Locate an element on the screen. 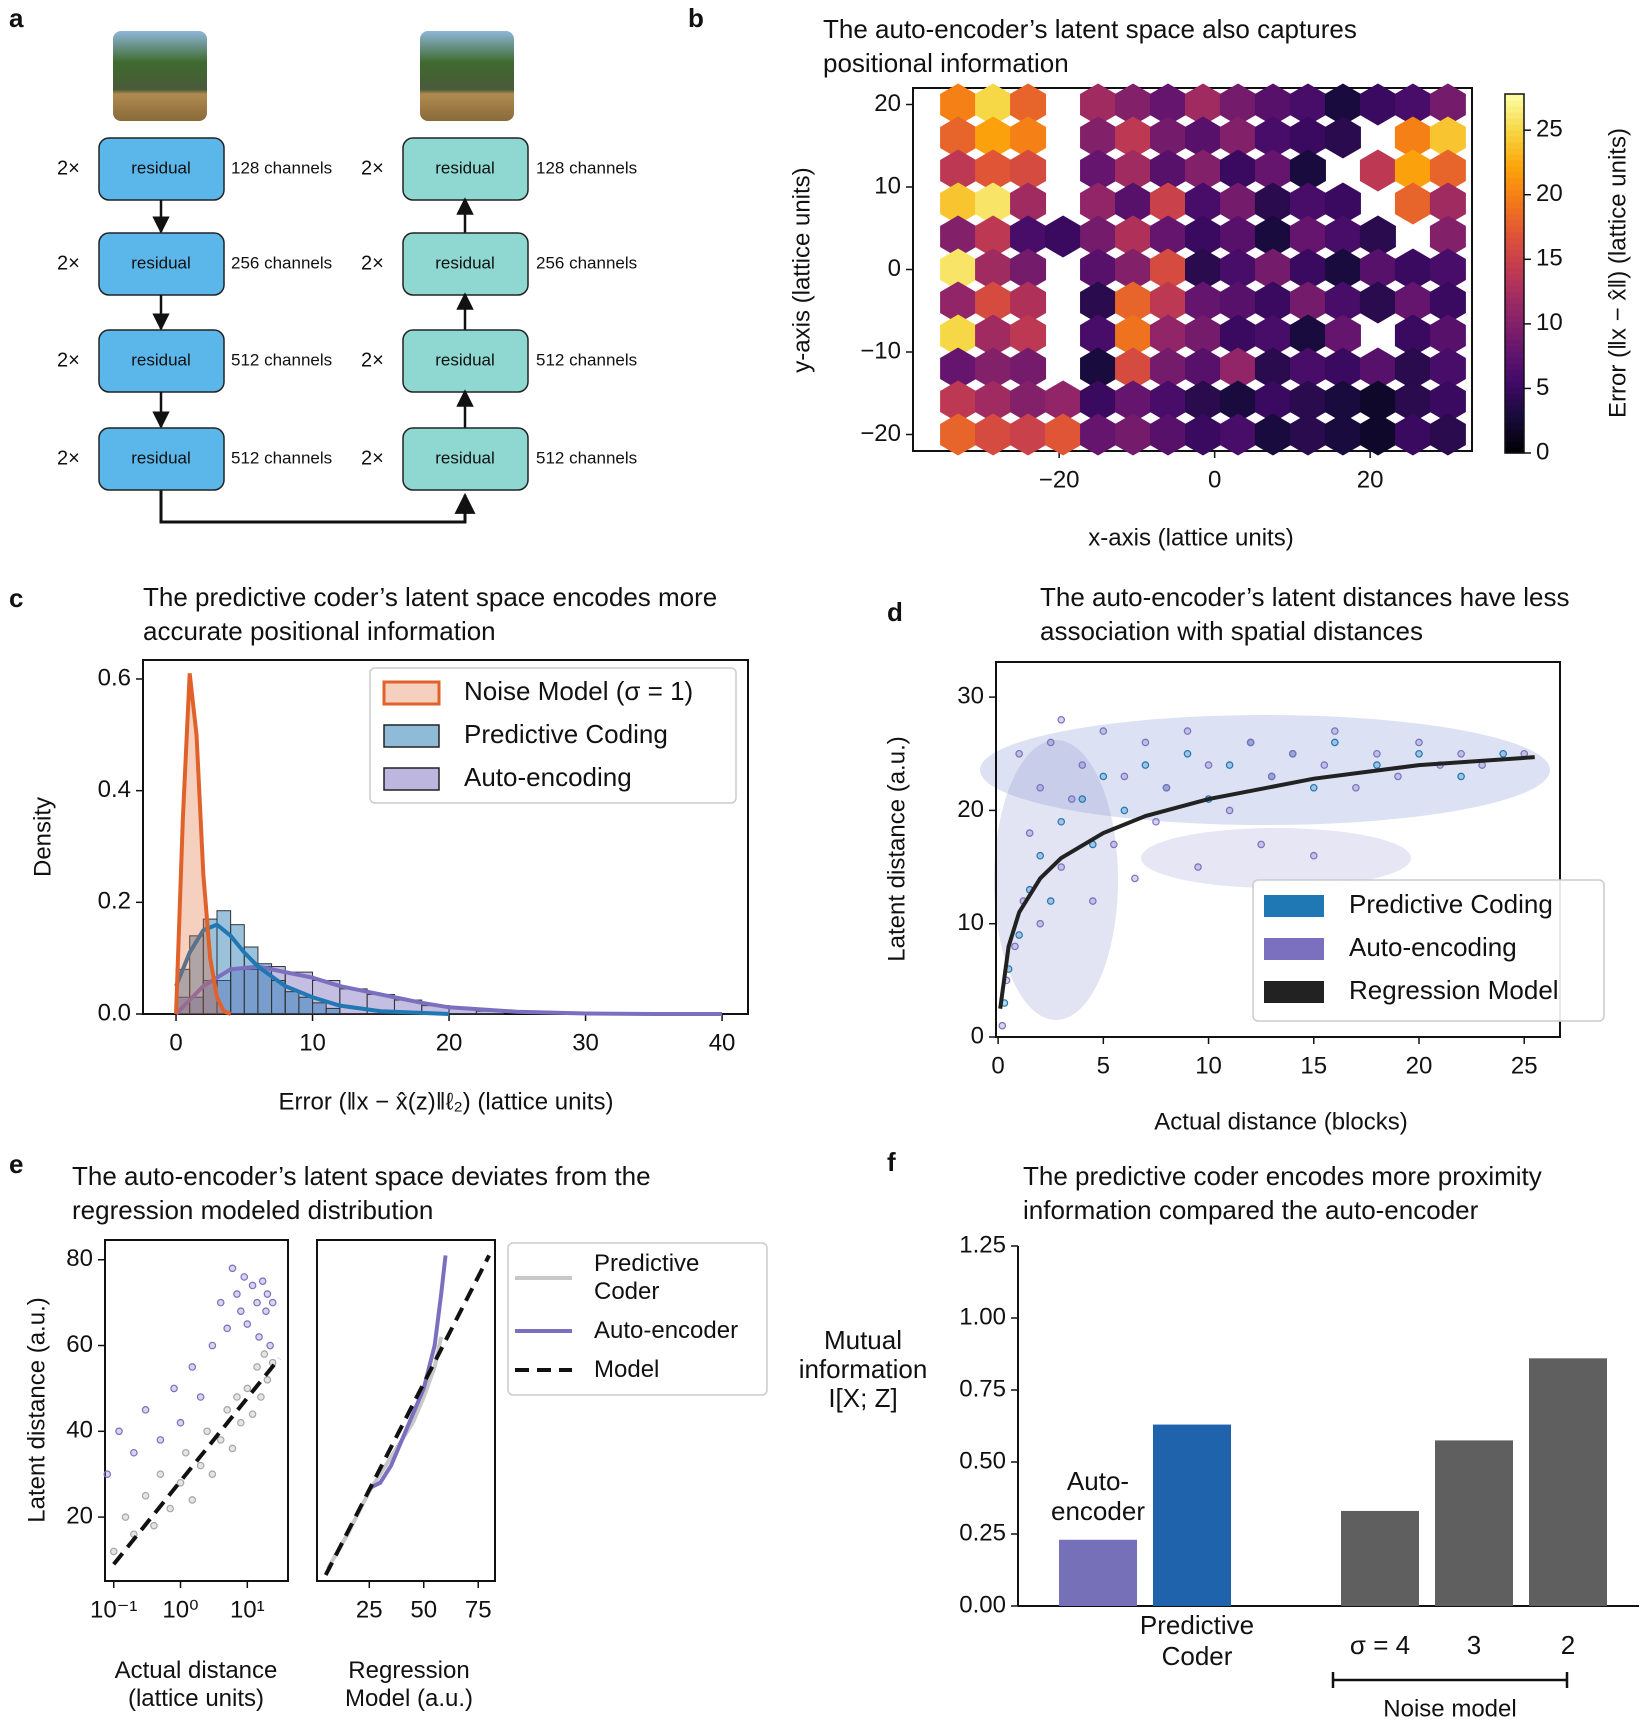 This screenshot has width=1650, height=1729. bar is located at coordinates (1192, 1515).